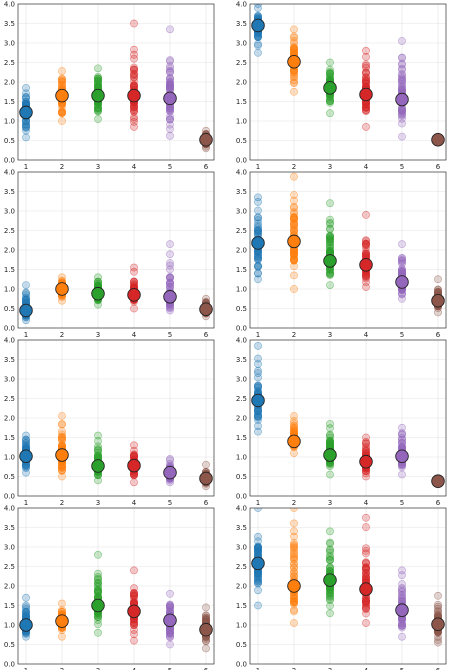  I want to click on x-tick-label: 2, so click(62, 335).